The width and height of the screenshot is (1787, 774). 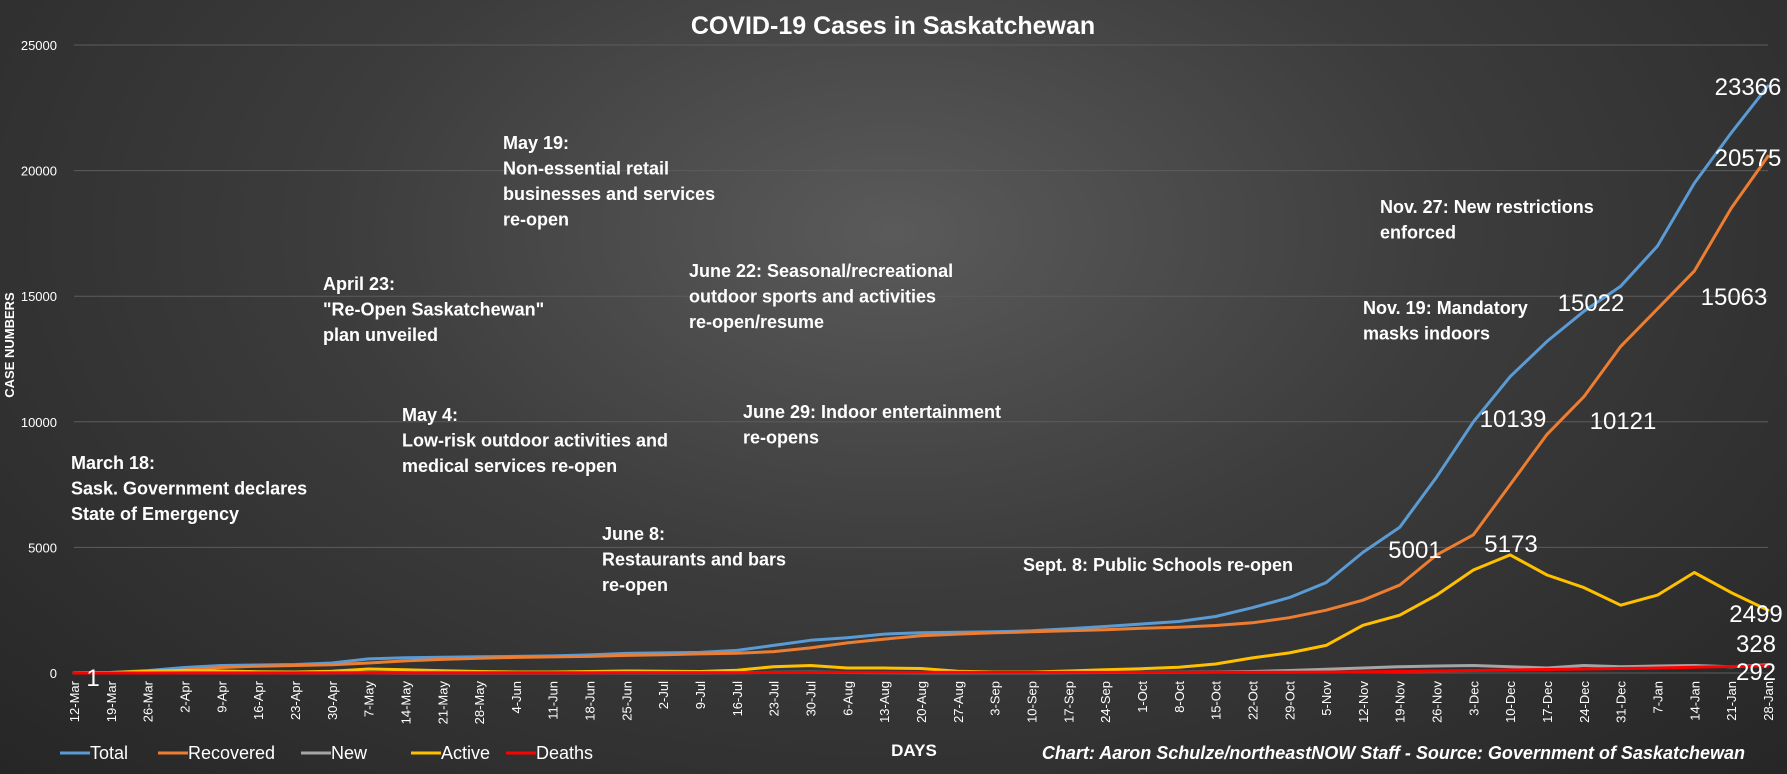 What do you see at coordinates (811, 699) in the screenshot?
I see `x-tick-30-jul: 30-Jul` at bounding box center [811, 699].